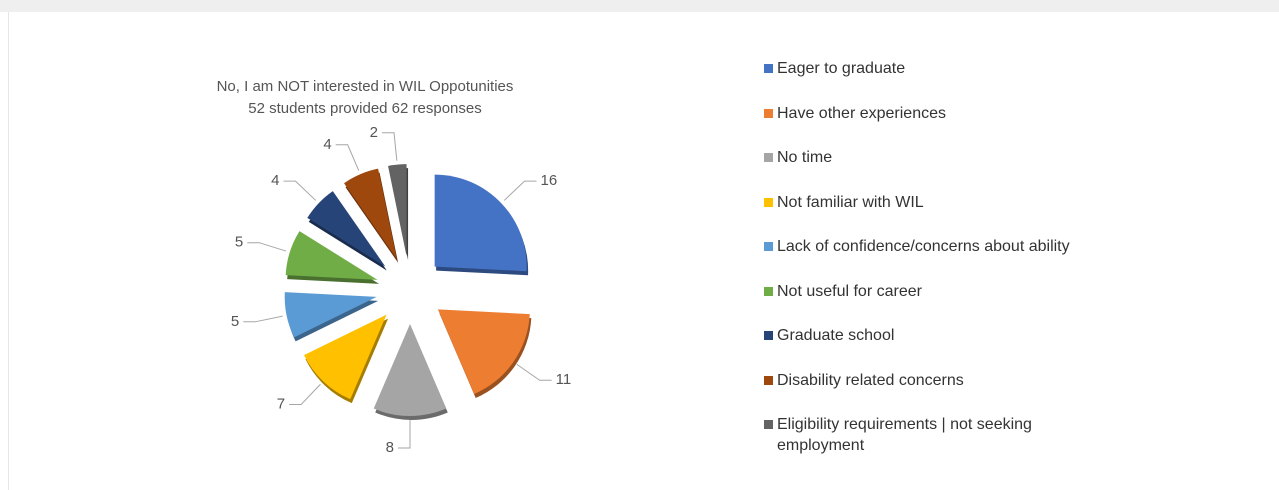  Describe the element at coordinates (870, 380) in the screenshot. I see `legend-label: Disability related concerns` at that location.